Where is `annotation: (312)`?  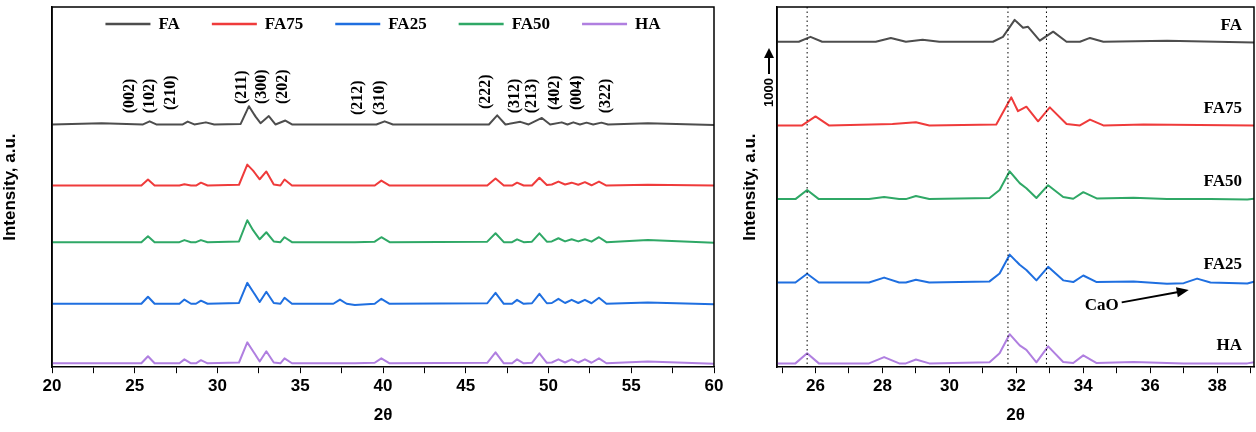
annotation: (312) is located at coordinates (514, 96).